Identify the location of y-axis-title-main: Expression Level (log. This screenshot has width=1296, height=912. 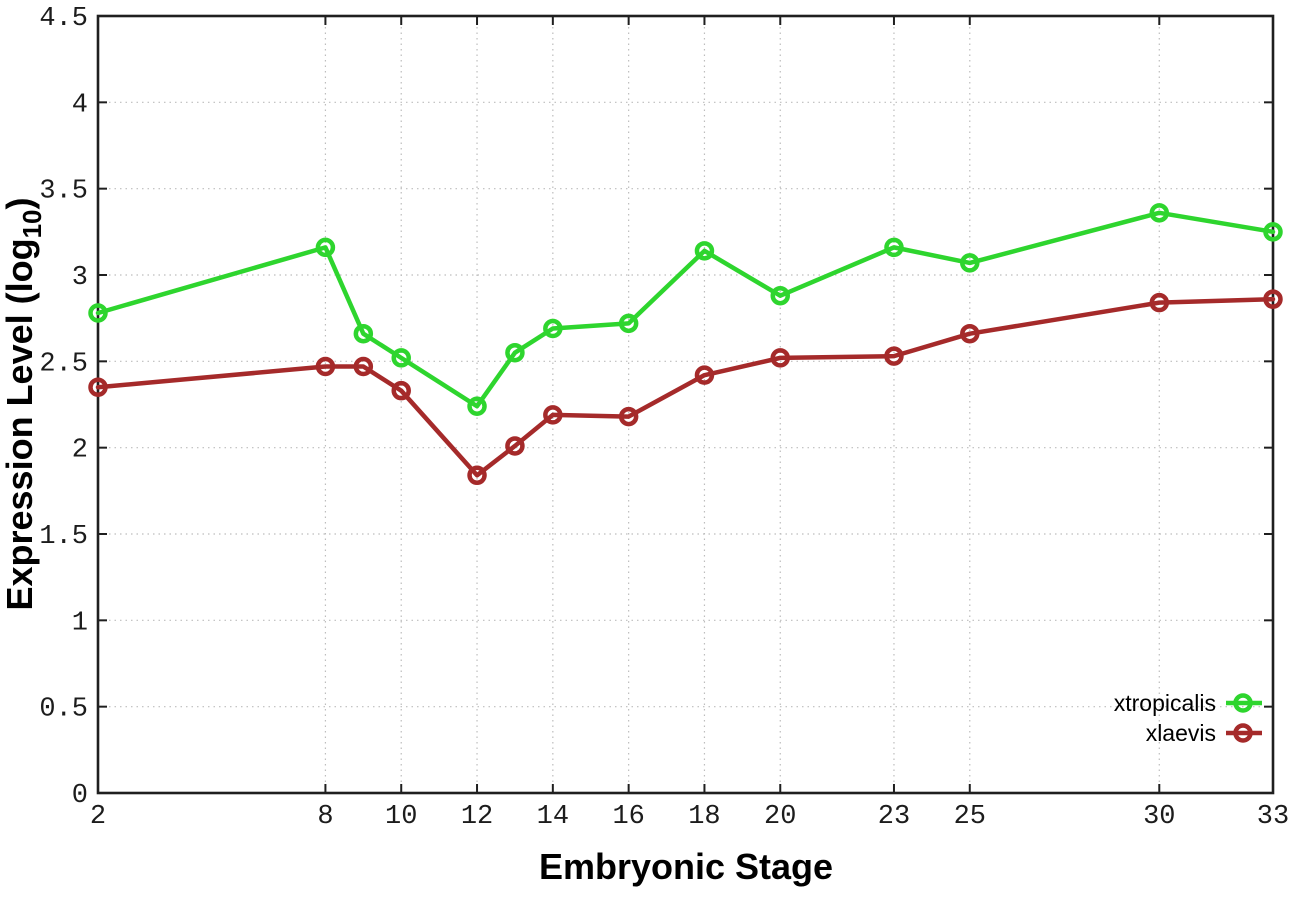
(20, 424).